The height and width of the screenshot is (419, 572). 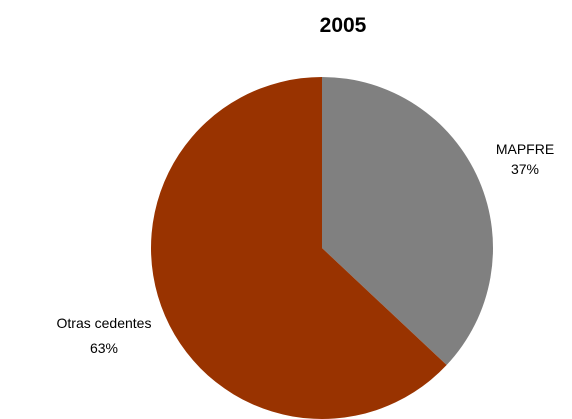 I want to click on slice-value-mapfre: 37%, so click(x=525, y=169).